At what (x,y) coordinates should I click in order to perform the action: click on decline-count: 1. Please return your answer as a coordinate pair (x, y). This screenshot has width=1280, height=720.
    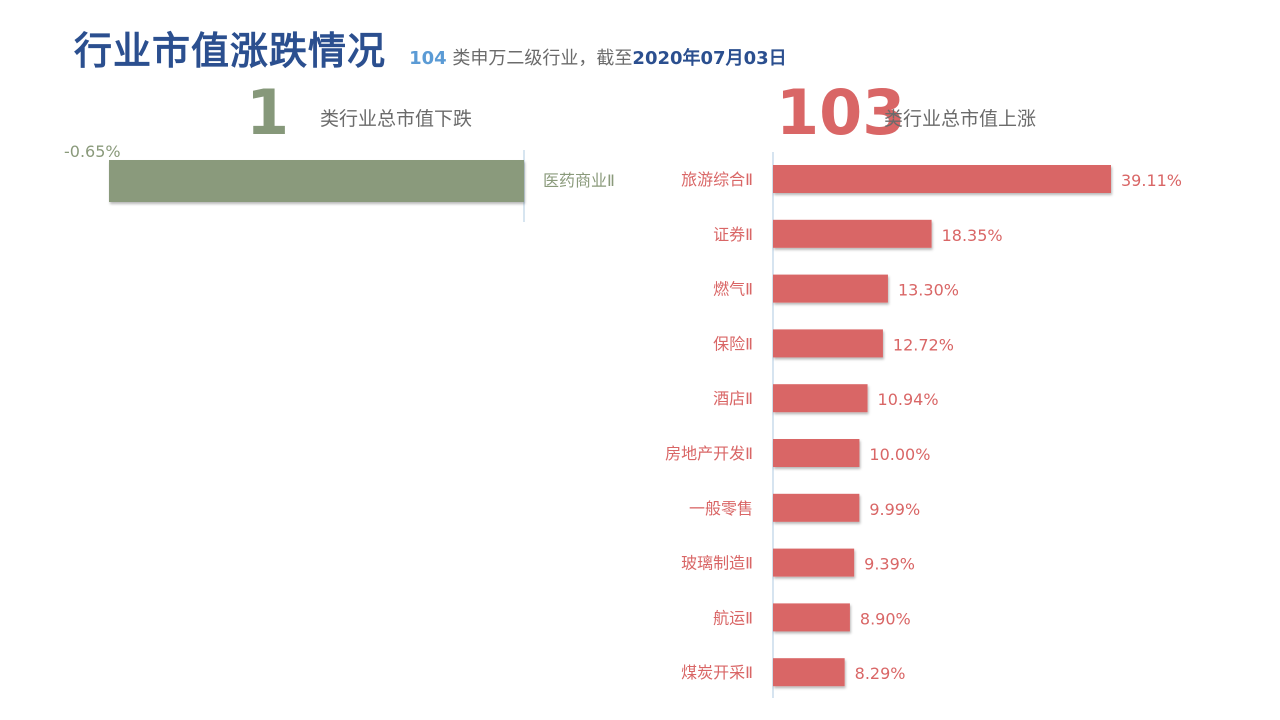
    Looking at the image, I should click on (268, 112).